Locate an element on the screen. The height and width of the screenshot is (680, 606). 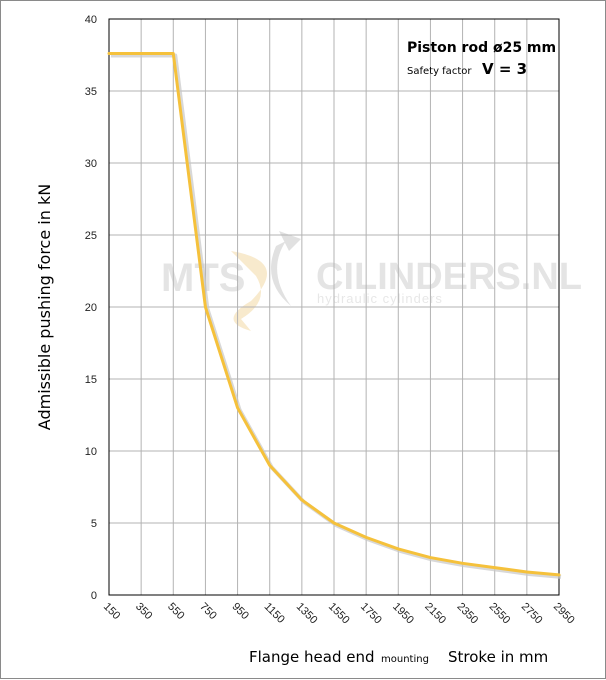
x-tick-label: 2550 is located at coordinates (500, 614).